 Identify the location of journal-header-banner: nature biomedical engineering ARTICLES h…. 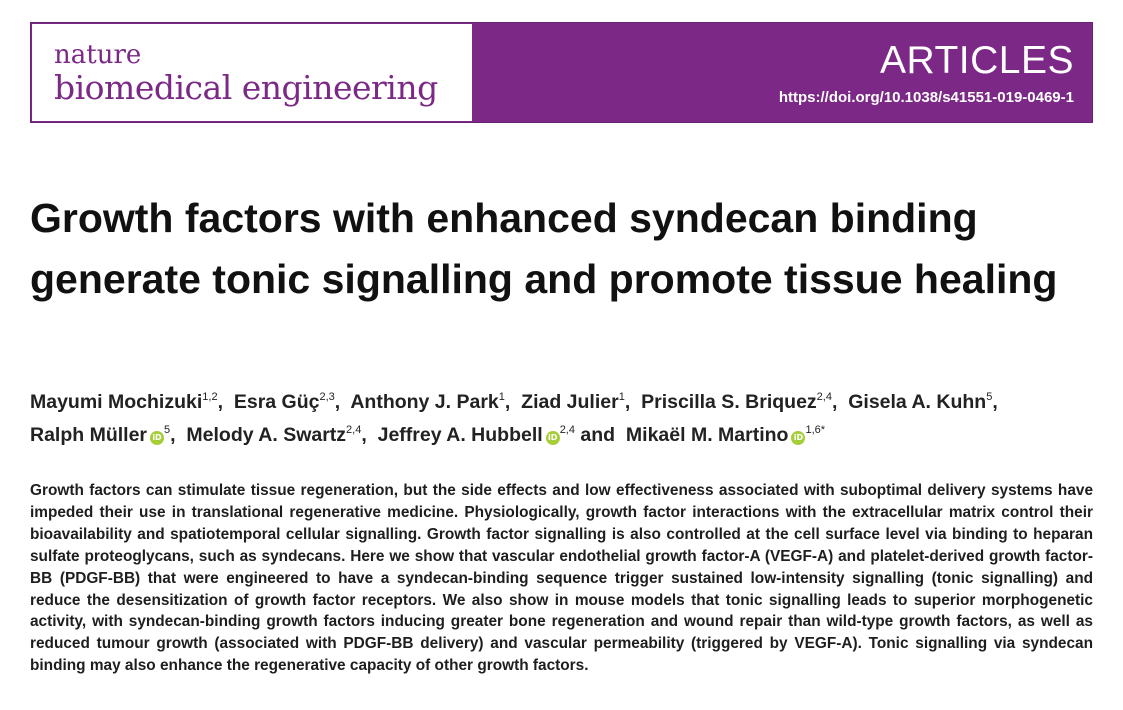
(561, 72).